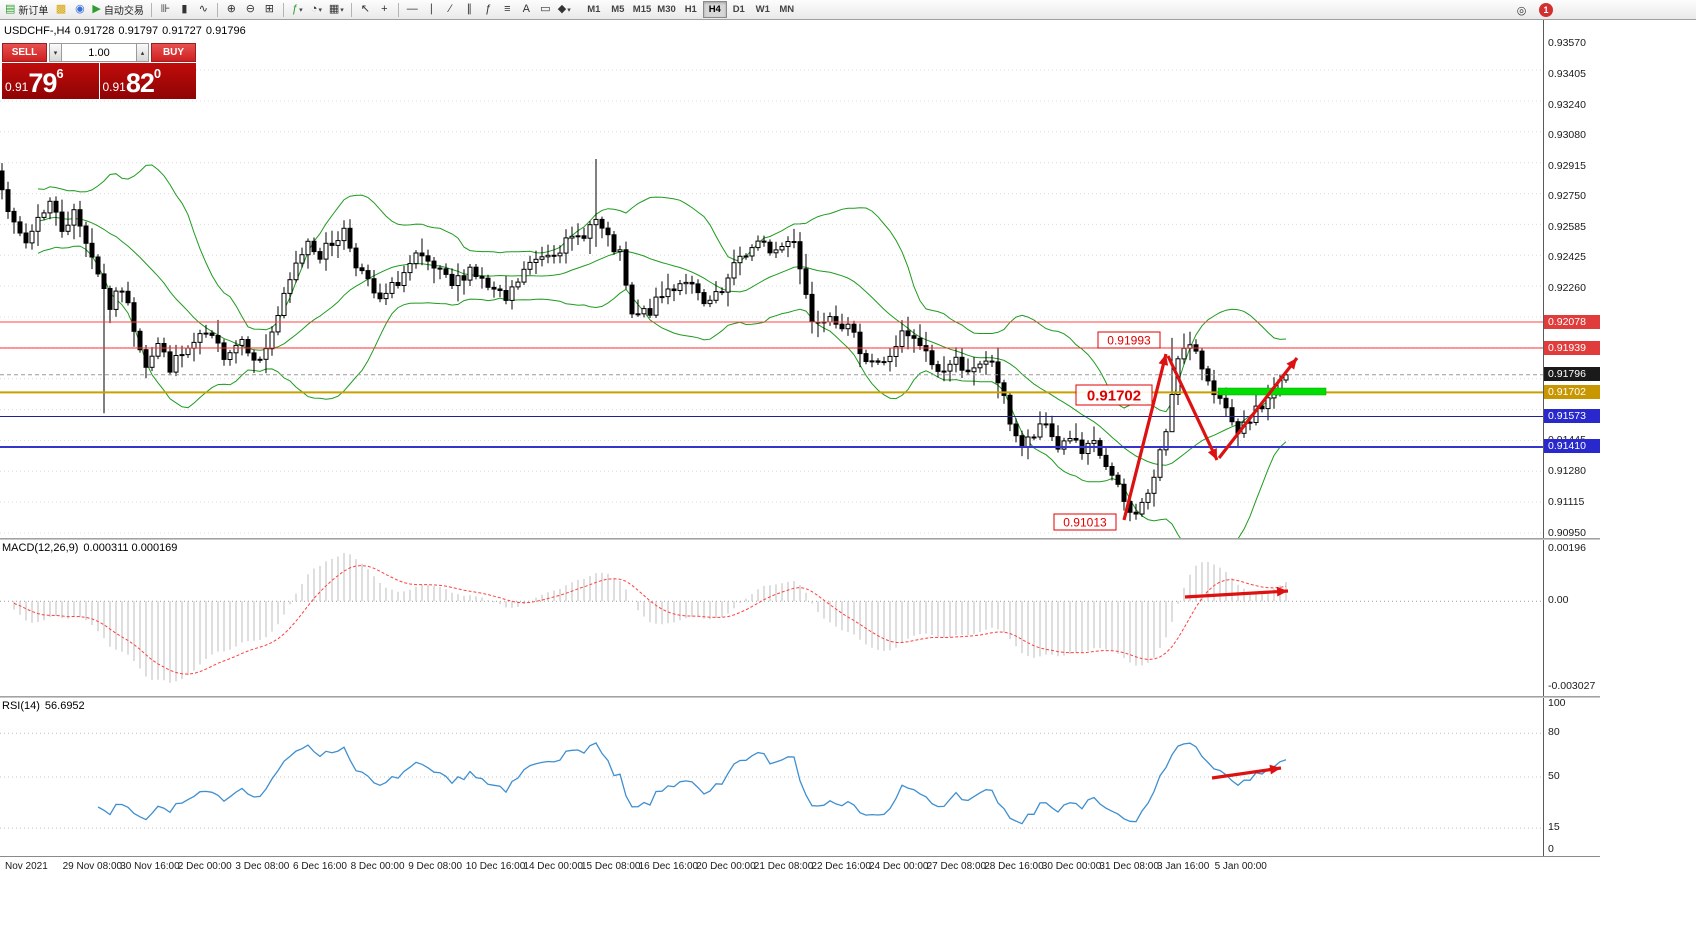  I want to click on vertical-line-button: ∣, so click(431, 9).